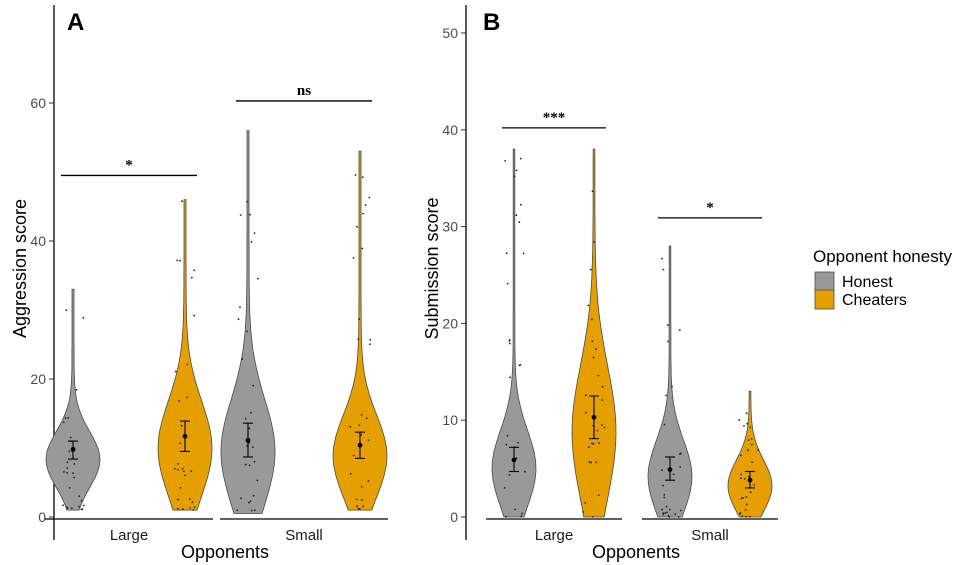 The height and width of the screenshot is (565, 979). Describe the element at coordinates (554, 535) in the screenshot. I see `x-category-label-large: Large` at that location.